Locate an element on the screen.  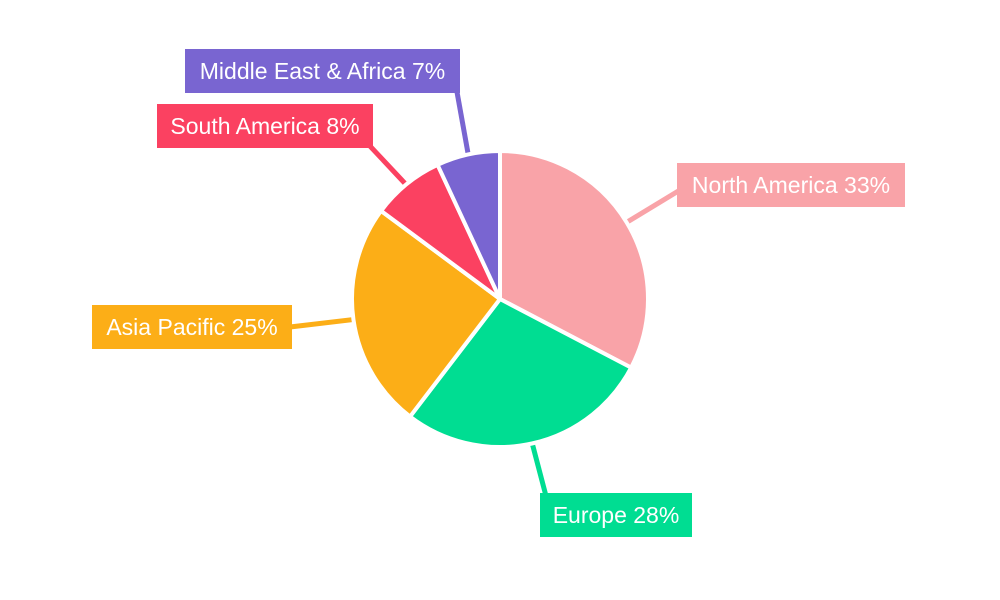
pie-slice-north-america is located at coordinates (574, 259).